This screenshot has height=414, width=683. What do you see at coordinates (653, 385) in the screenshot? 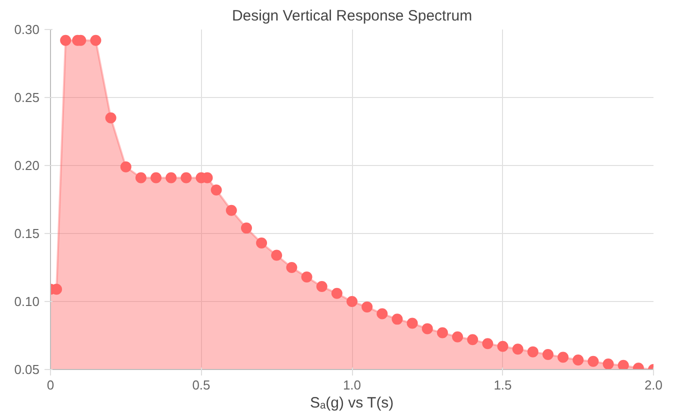
I see `x-tick-label: 2.0` at bounding box center [653, 385].